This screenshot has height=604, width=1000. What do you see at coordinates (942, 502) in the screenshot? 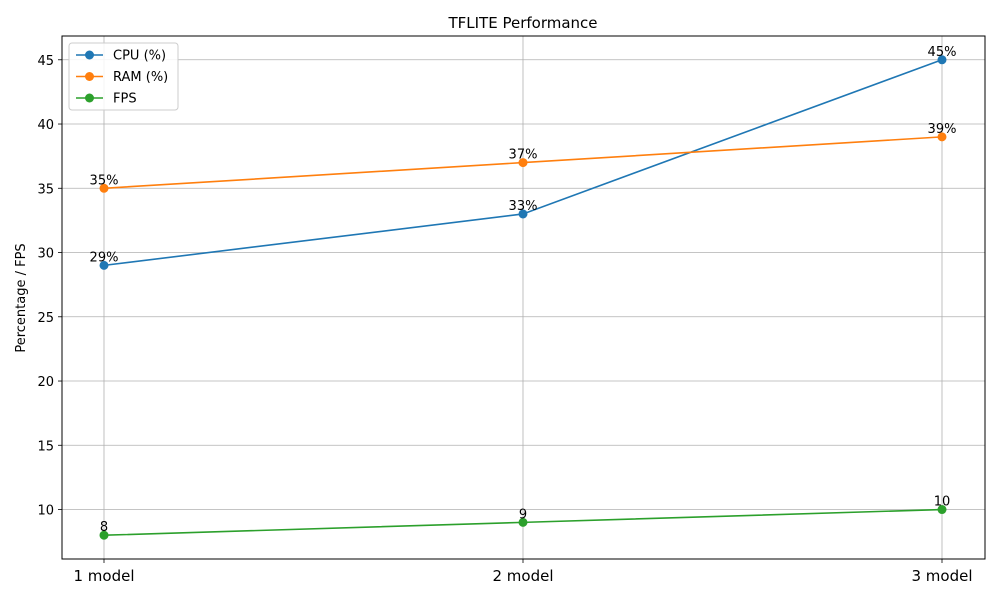
I see `data-label: 10` at bounding box center [942, 502].